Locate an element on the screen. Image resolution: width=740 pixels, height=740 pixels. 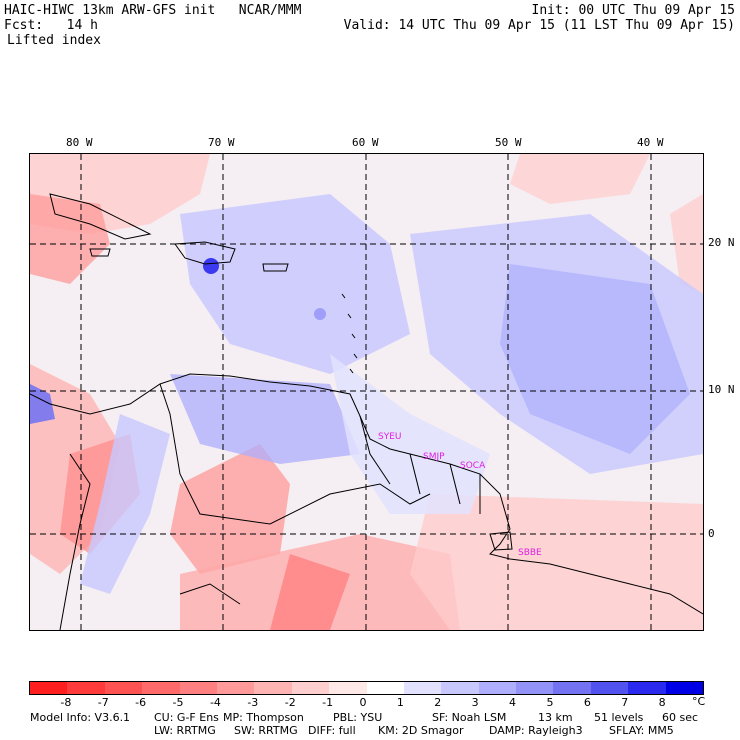
colorbar-tick-label: 3 is located at coordinates (475, 702).